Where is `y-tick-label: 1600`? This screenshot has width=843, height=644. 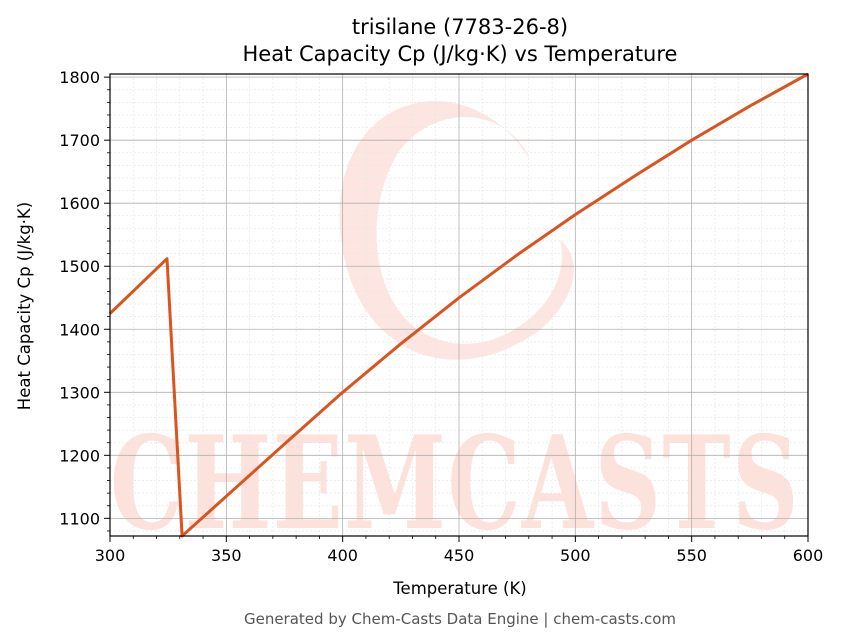 y-tick-label: 1600 is located at coordinates (79, 203).